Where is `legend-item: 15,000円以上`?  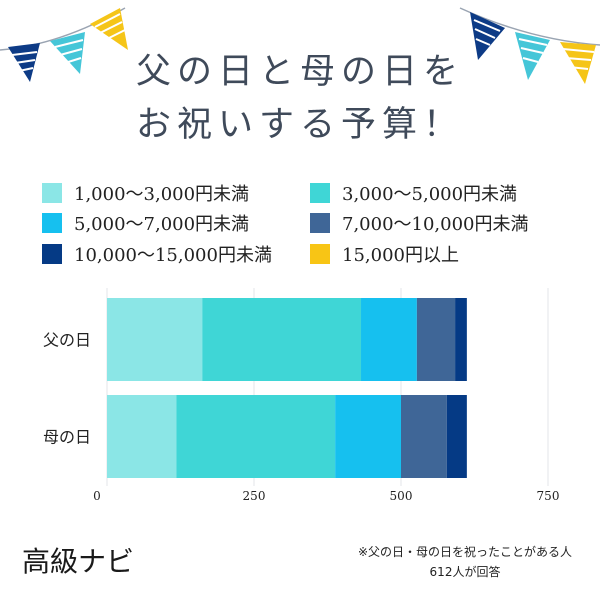 legend-item: 15,000円以上 is located at coordinates (384, 254).